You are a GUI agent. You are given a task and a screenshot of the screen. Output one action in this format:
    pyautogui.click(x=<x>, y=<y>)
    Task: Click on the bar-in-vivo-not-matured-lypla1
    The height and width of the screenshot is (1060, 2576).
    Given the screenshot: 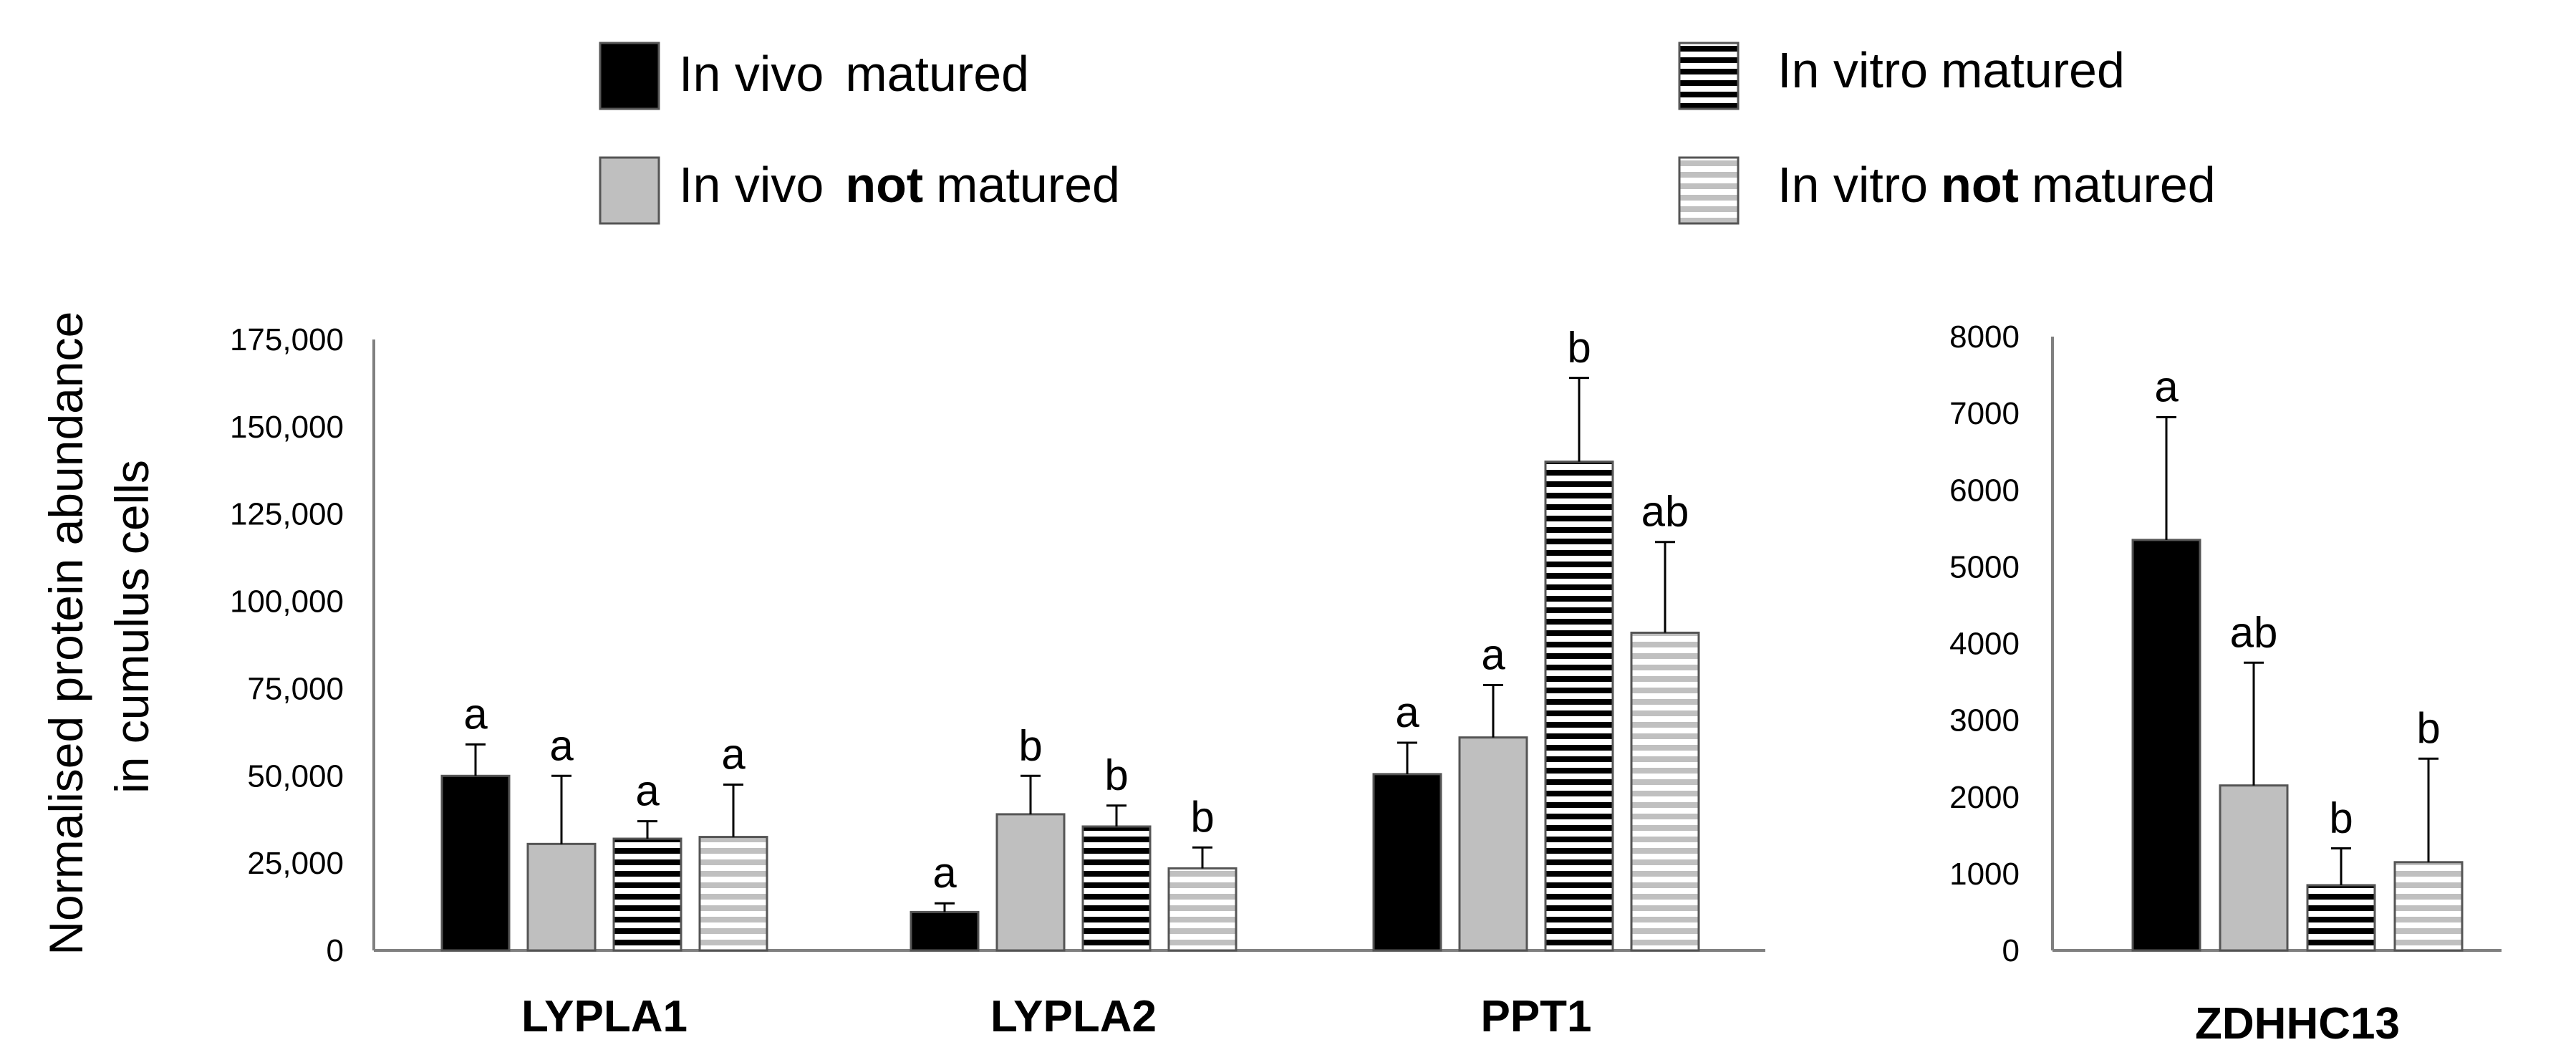 What is the action you would take?
    pyautogui.click(x=561, y=897)
    